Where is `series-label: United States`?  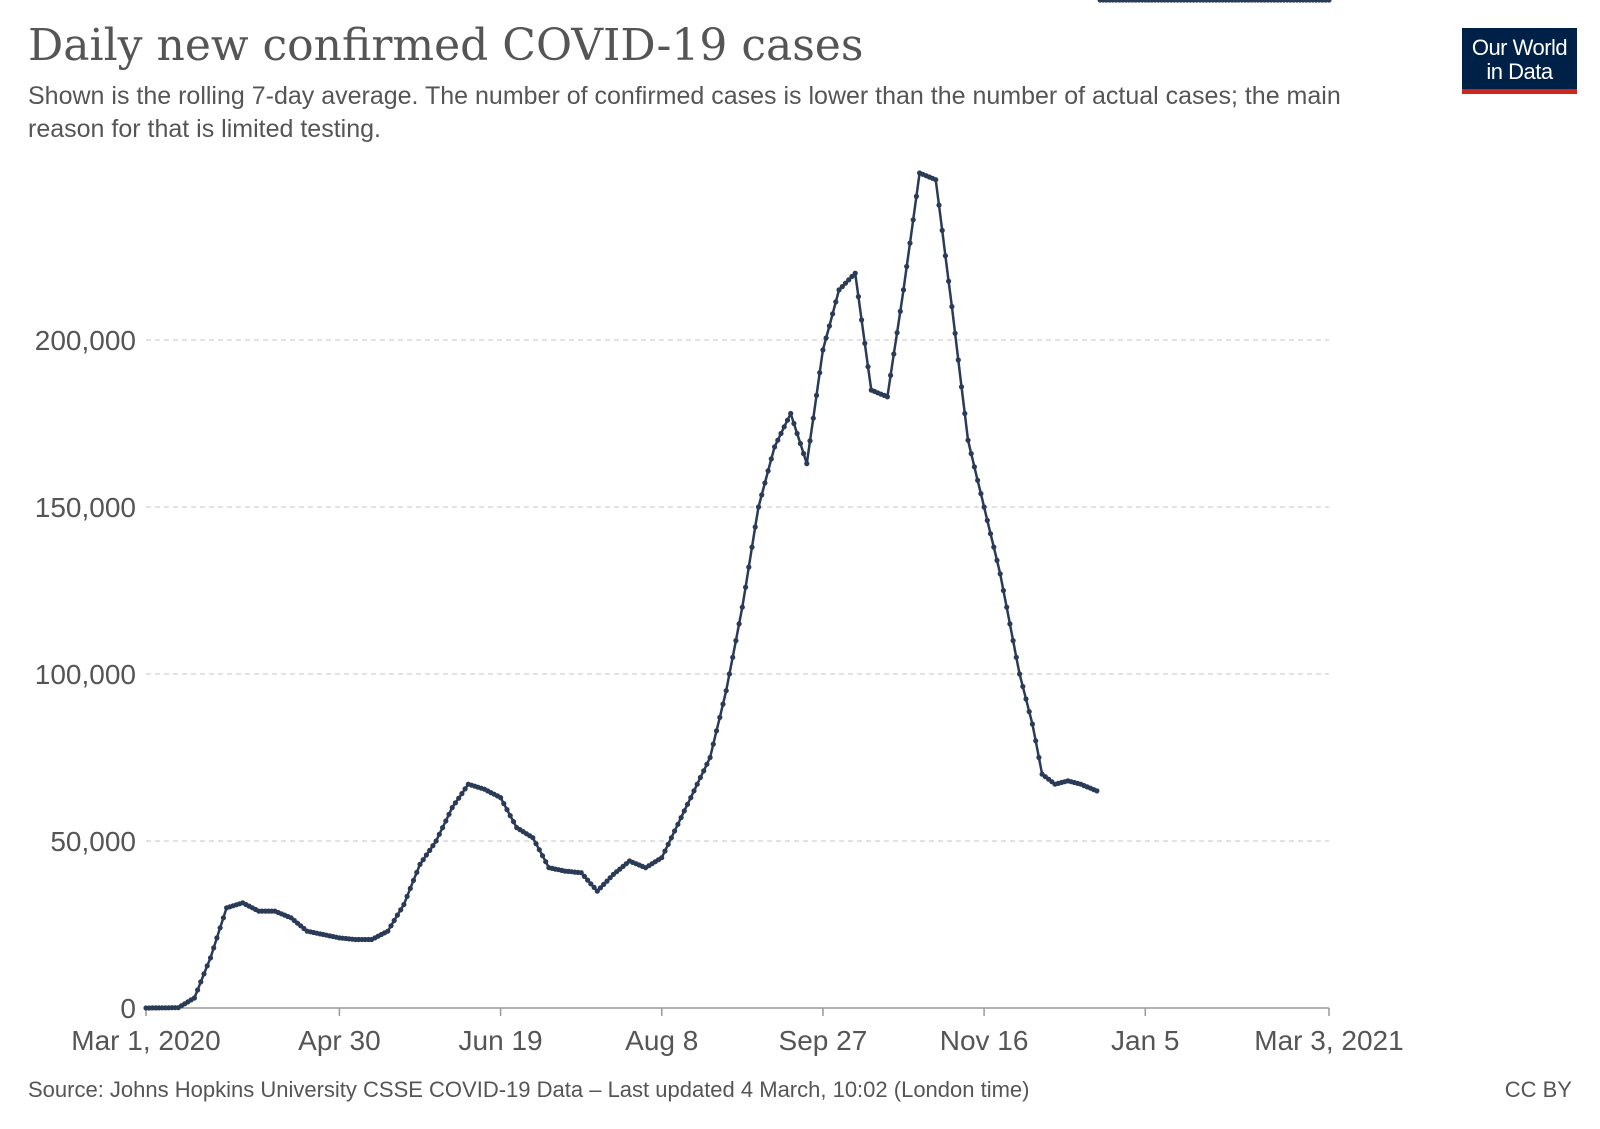 series-label: United States is located at coordinates (1410, 3).